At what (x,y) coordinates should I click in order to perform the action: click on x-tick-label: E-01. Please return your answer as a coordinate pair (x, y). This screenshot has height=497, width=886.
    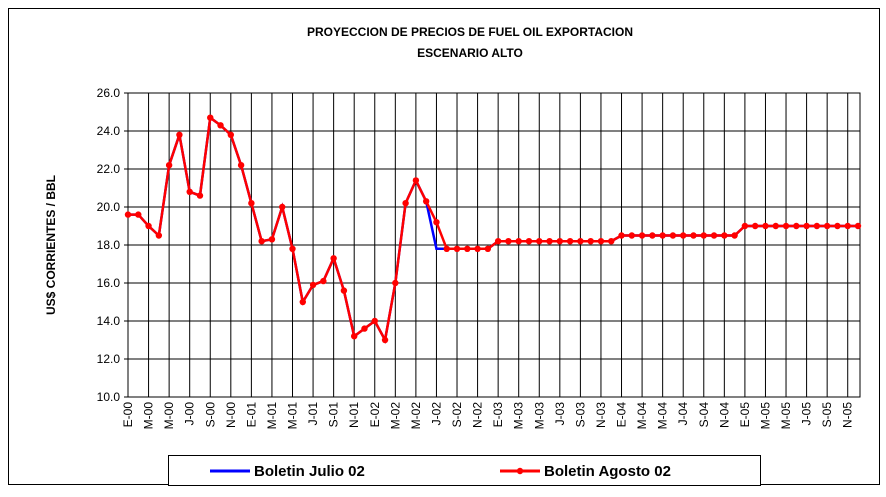
    Looking at the image, I should click on (251, 415).